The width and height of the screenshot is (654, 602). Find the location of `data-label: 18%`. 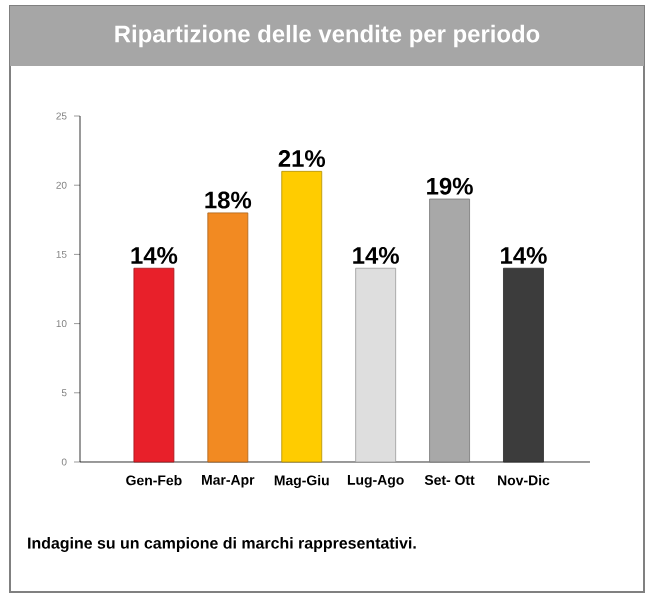

data-label: 18% is located at coordinates (228, 200).